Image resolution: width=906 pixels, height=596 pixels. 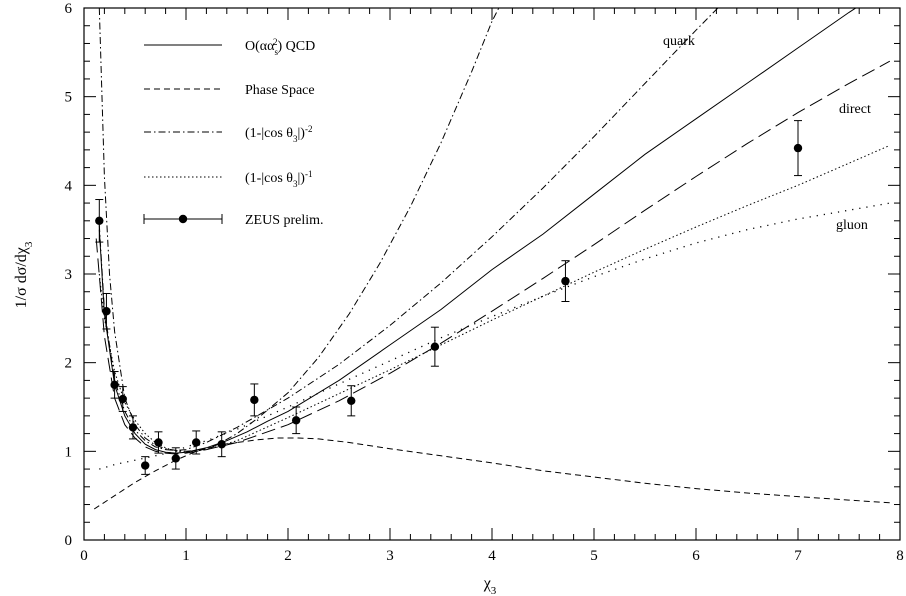 What do you see at coordinates (390, 556) in the screenshot?
I see `x-tick-label: 3` at bounding box center [390, 556].